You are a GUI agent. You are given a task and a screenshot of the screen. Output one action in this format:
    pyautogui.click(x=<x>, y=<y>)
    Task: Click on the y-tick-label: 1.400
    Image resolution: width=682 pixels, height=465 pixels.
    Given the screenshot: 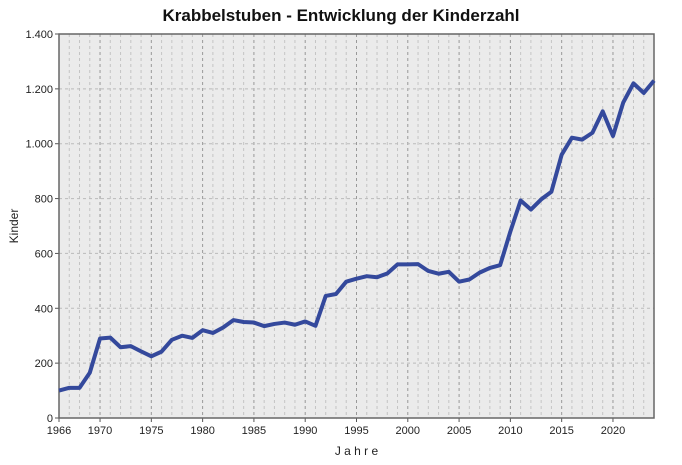 What is the action you would take?
    pyautogui.click(x=39, y=35)
    